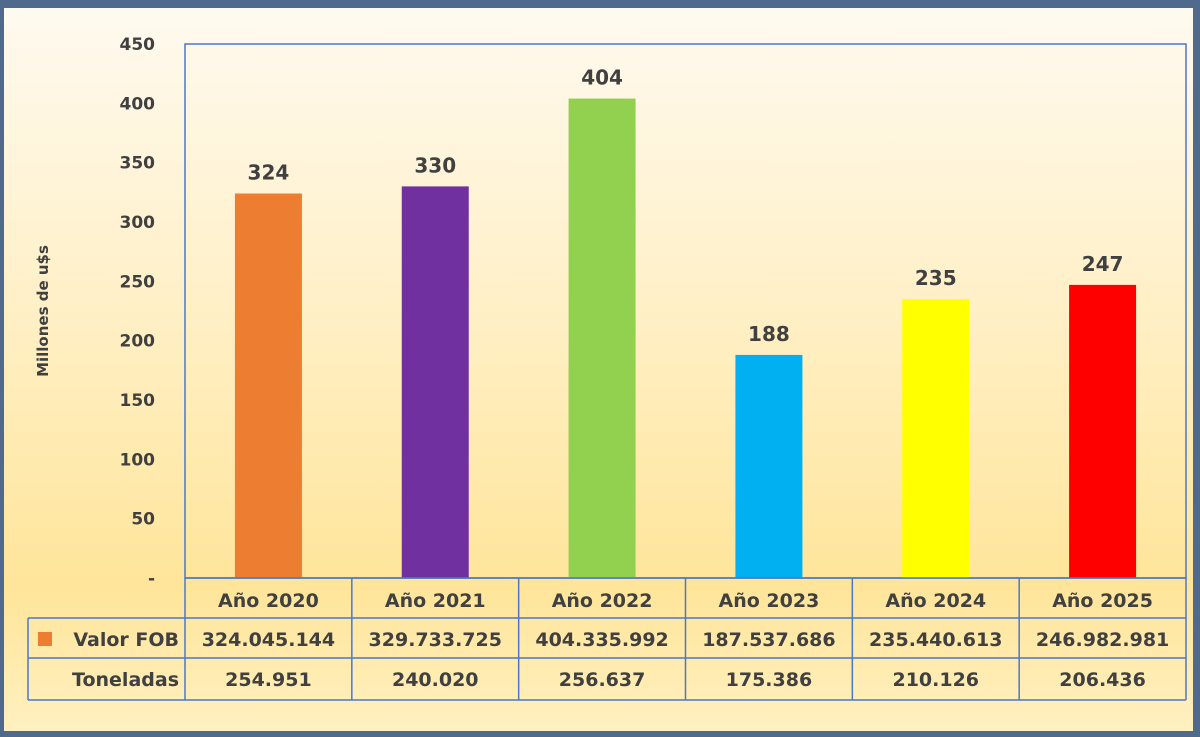 This screenshot has width=1200, height=737. Describe the element at coordinates (435, 601) in the screenshot. I see `x-tick-label: Año 2021` at that location.